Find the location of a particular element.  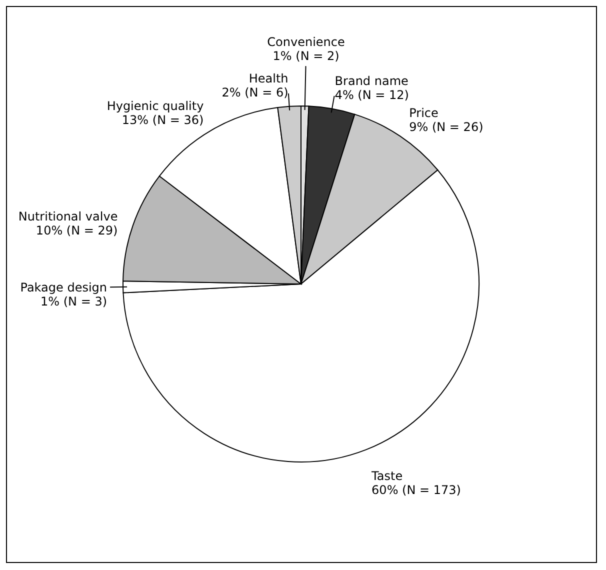

data-label: 9% (N = 26) is located at coordinates (446, 127).